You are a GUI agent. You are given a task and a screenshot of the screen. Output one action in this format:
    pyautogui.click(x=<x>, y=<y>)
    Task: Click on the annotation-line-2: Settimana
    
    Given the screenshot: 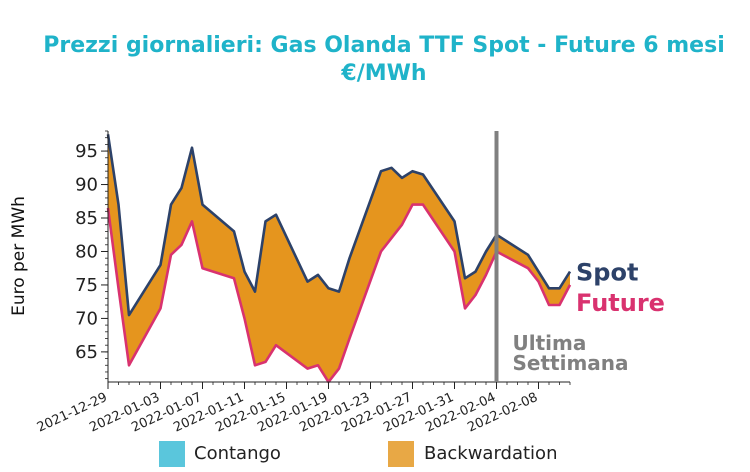 What is the action you would take?
    pyautogui.click(x=571, y=363)
    